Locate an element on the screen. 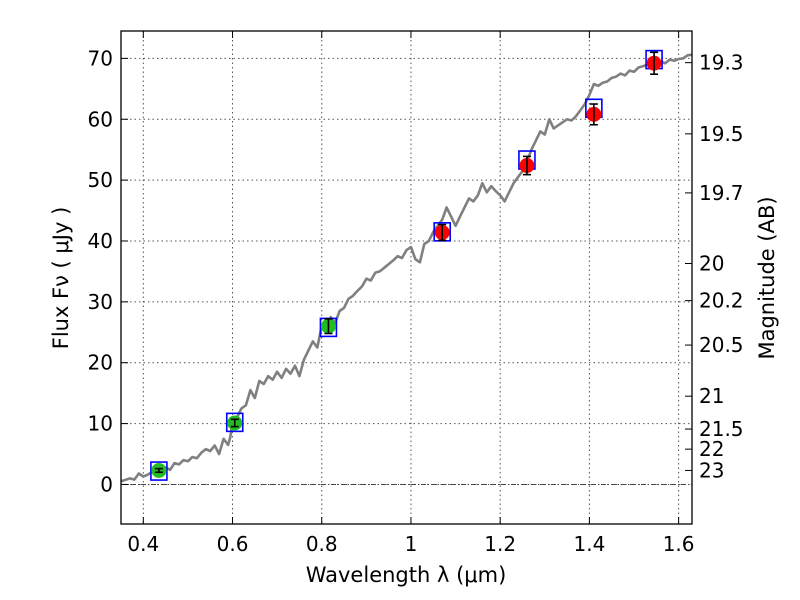  x-tick-label: 1.6 is located at coordinates (679, 544).